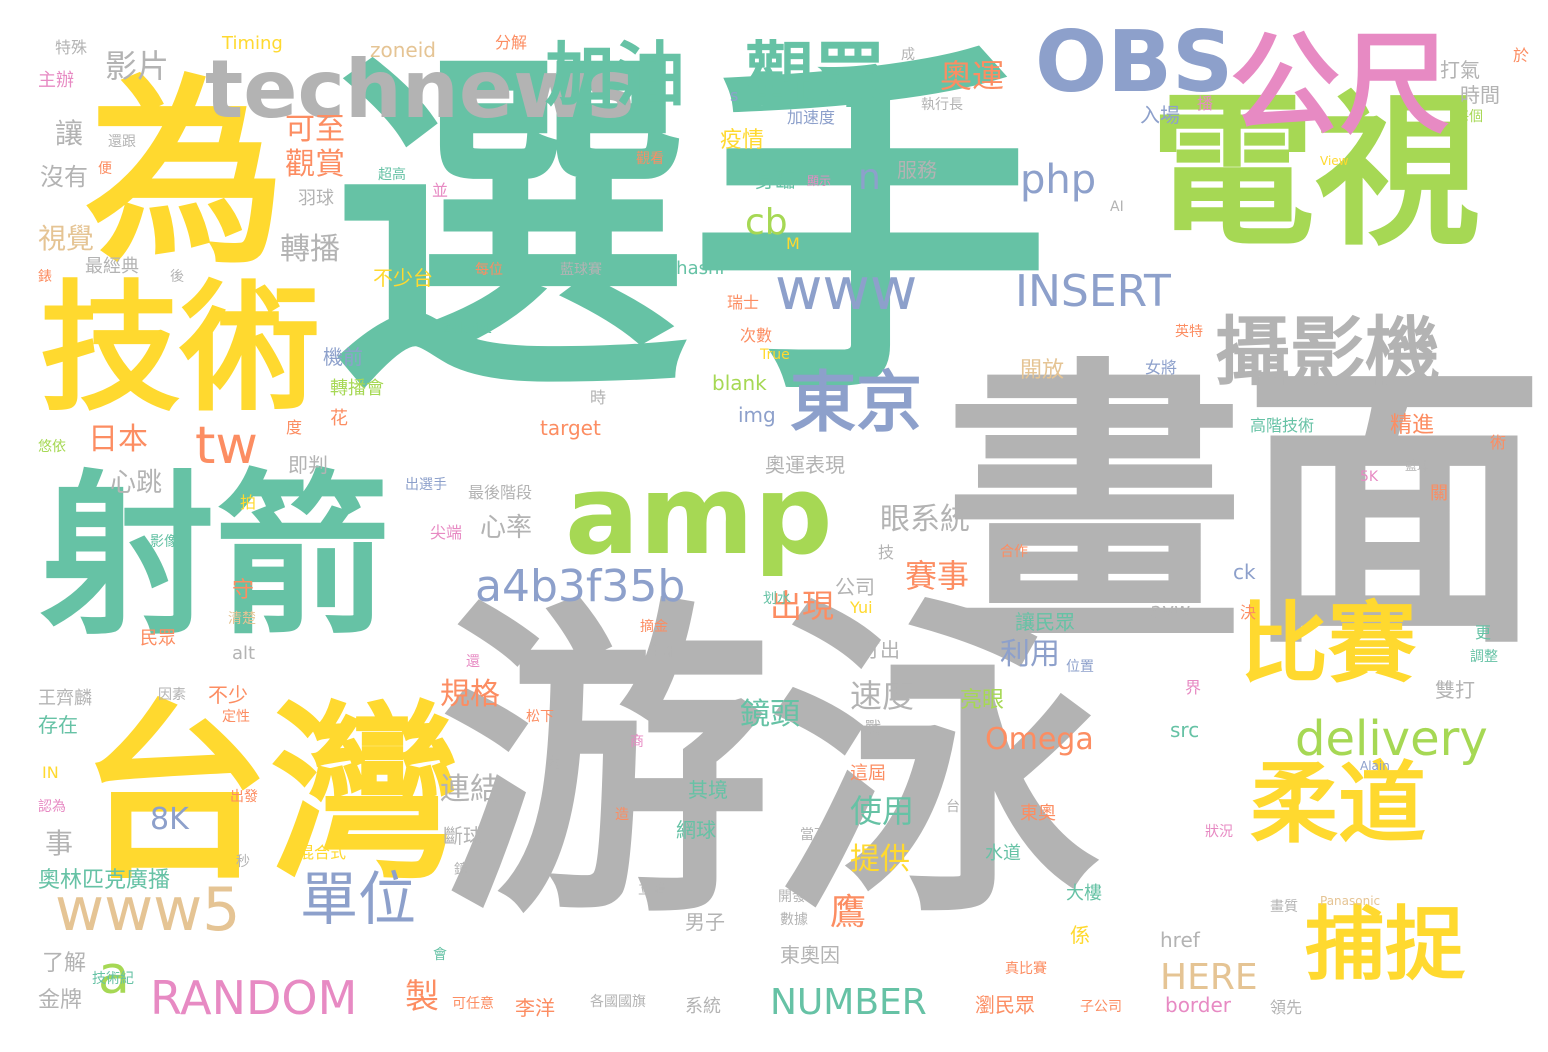 The width and height of the screenshot is (1548, 1052). Describe the element at coordinates (440, 190) in the screenshot. I see `word-term-155: 並` at that location.